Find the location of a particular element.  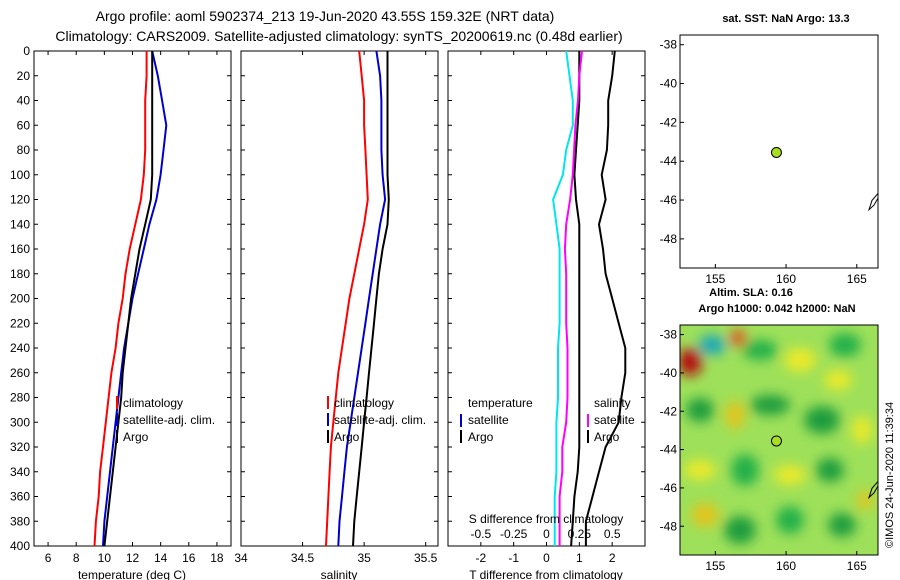

depth-tick-label: 120 is located at coordinates (20, 200).